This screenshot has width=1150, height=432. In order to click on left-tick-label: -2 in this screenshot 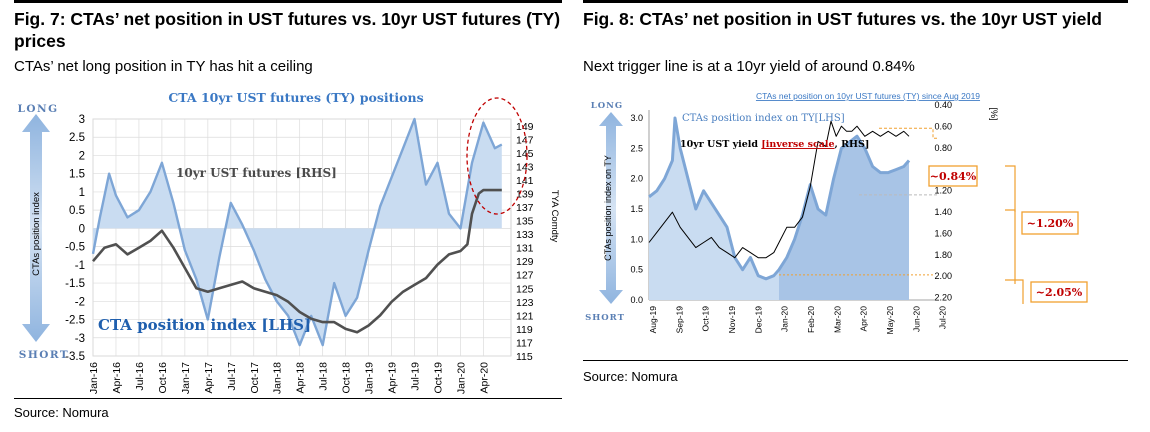, I will do `click(80, 302)`.